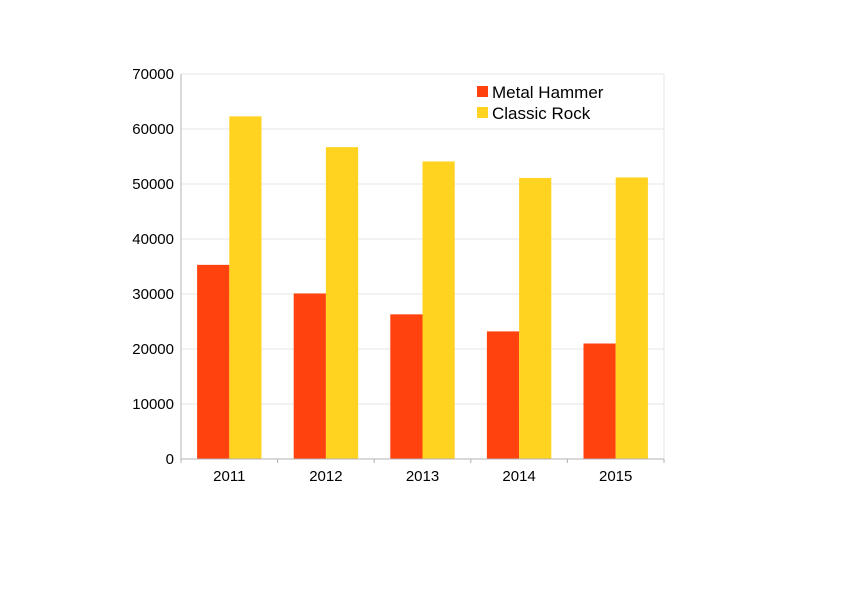 This screenshot has height=595, width=842. I want to click on y-tick-label: 40000, so click(153, 239).